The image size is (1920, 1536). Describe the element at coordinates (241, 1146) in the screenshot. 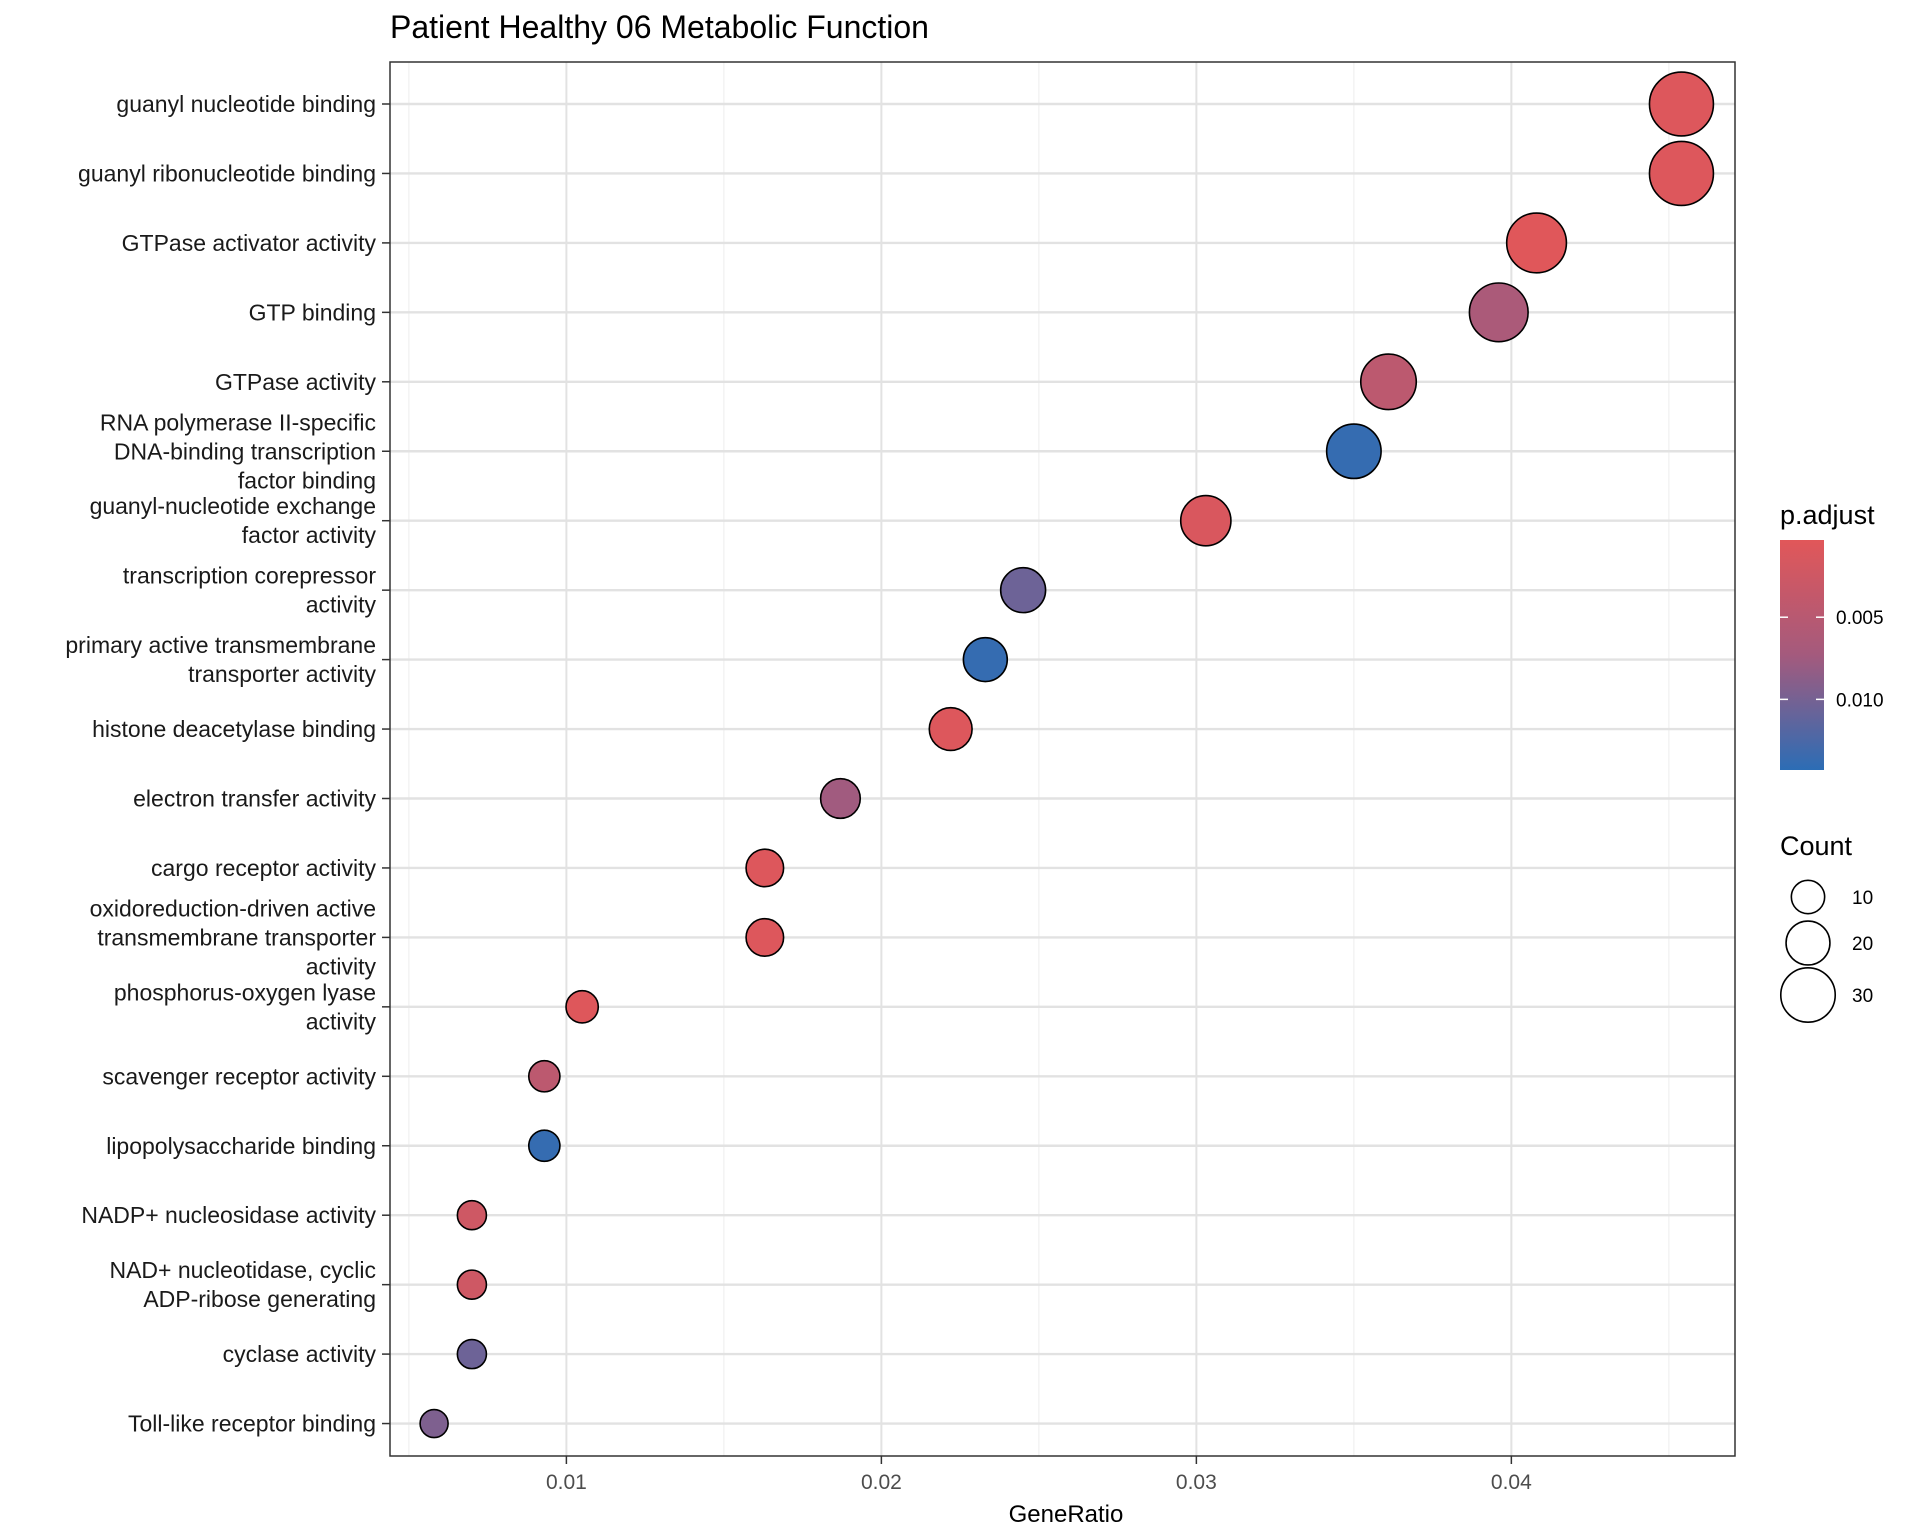

I see `category-label: lipopolysaccharide binding` at that location.